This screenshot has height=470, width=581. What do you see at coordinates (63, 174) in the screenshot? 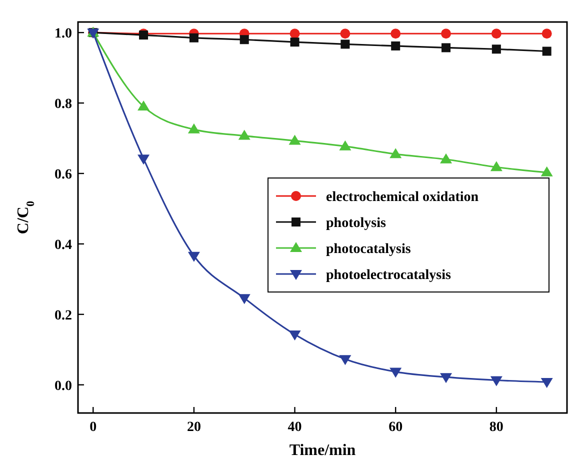
I see `y-tick-label: 0.6` at bounding box center [63, 174].